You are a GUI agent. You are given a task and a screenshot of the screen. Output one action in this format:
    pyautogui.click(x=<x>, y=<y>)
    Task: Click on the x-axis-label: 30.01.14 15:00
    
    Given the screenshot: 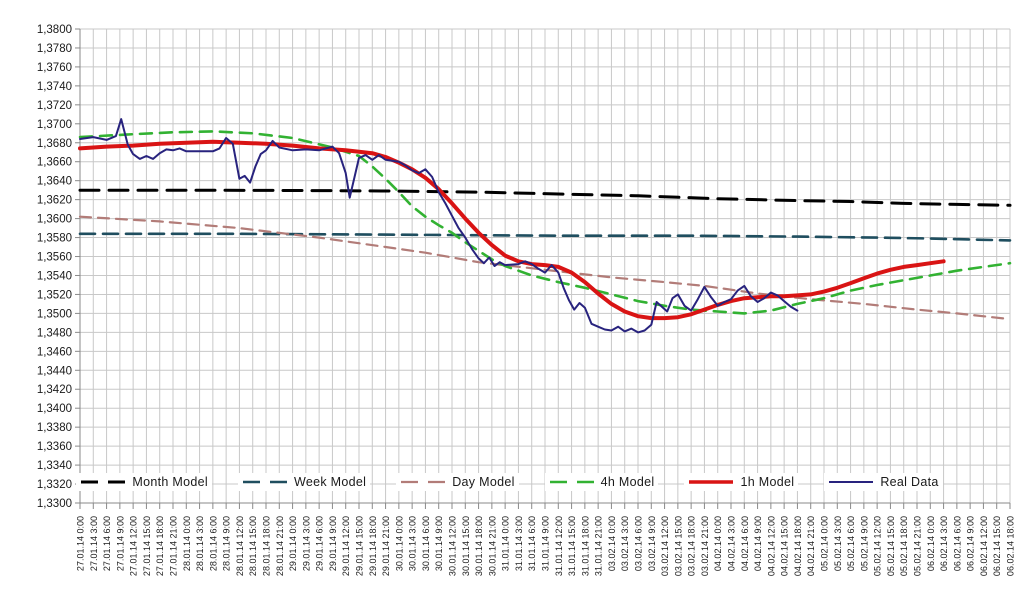 What is the action you would take?
    pyautogui.click(x=466, y=546)
    